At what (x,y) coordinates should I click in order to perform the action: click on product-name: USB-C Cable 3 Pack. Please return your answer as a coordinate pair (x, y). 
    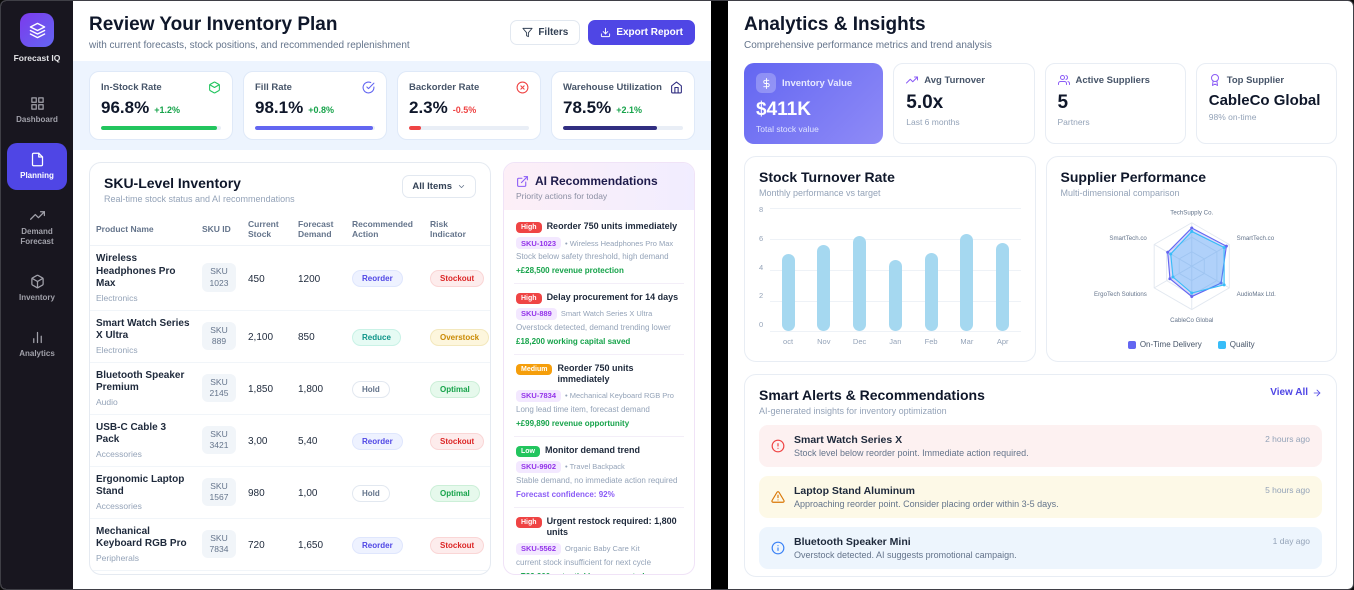
    Looking at the image, I should click on (131, 433).